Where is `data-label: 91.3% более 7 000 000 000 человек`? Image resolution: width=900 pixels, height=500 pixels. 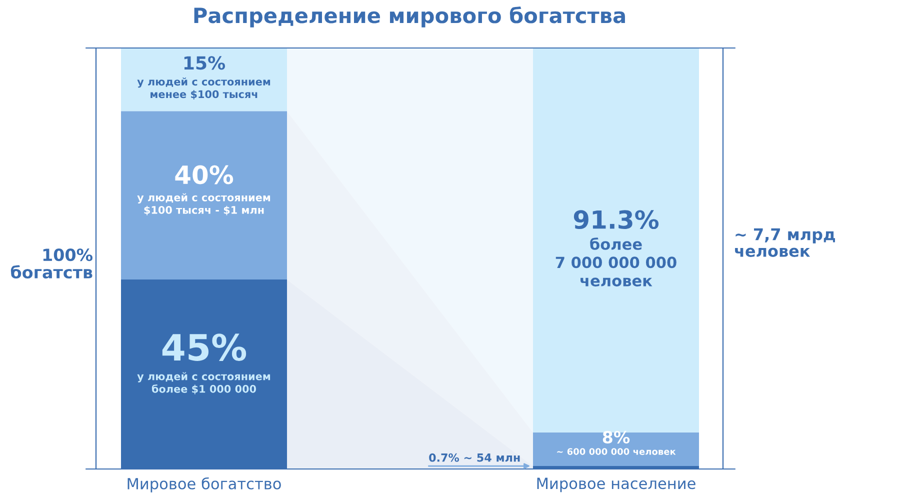 data-label: 91.3% более 7 000 000 000 человек is located at coordinates (616, 248).